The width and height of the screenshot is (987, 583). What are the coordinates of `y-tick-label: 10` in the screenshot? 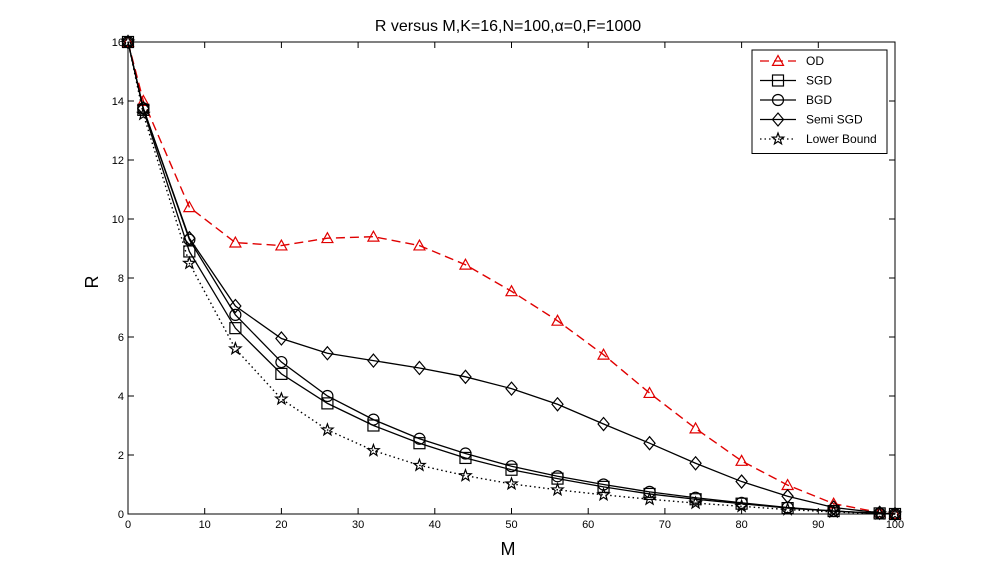 It's located at (118, 220).